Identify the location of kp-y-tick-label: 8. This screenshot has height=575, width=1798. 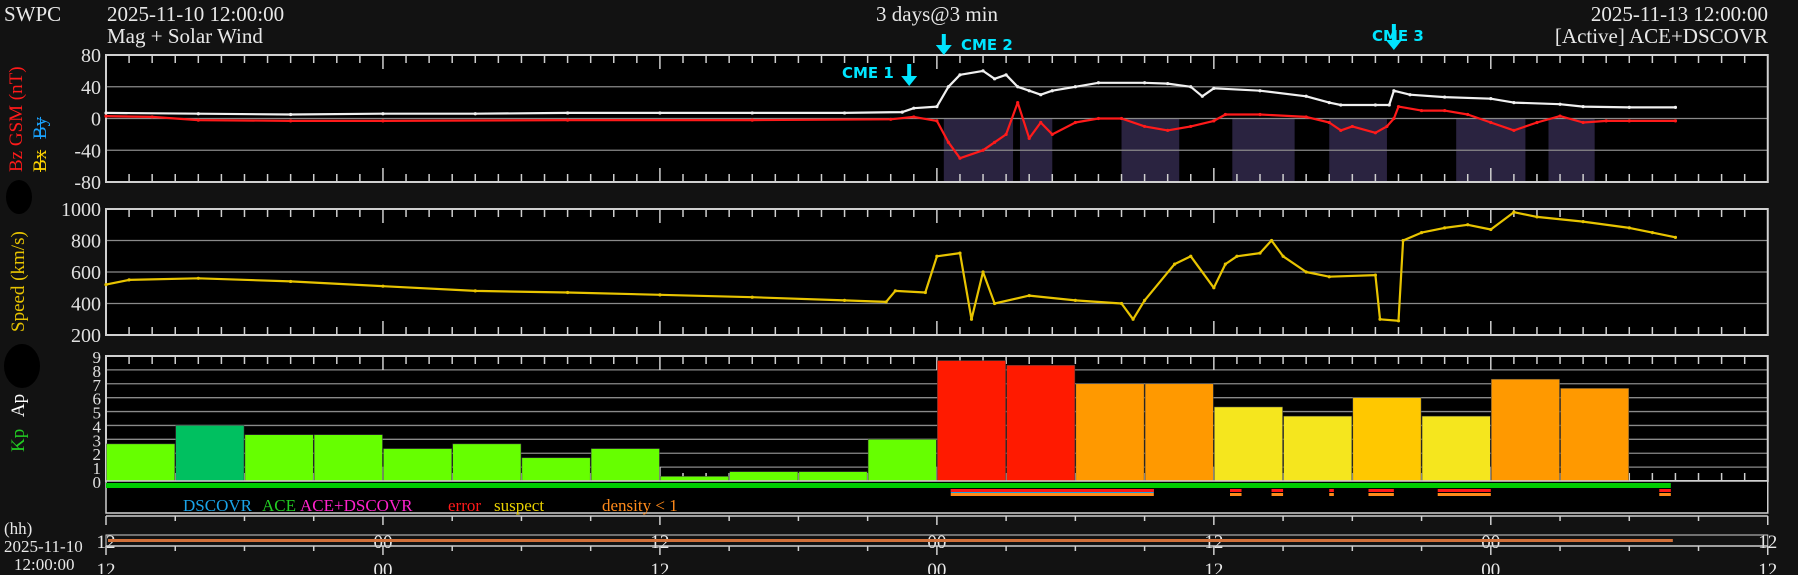
(97, 371).